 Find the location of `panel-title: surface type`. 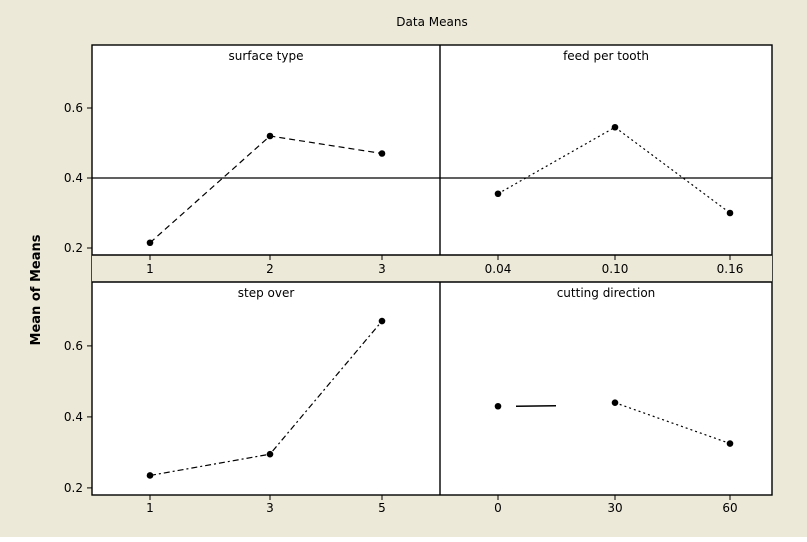

panel-title: surface type is located at coordinates (266, 56).